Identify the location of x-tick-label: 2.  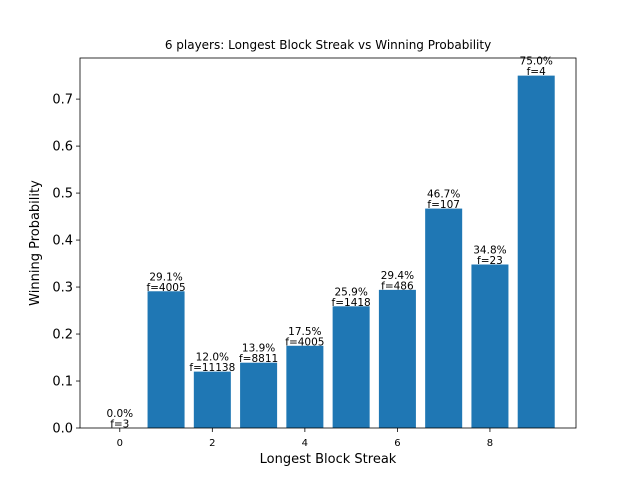
(212, 443).